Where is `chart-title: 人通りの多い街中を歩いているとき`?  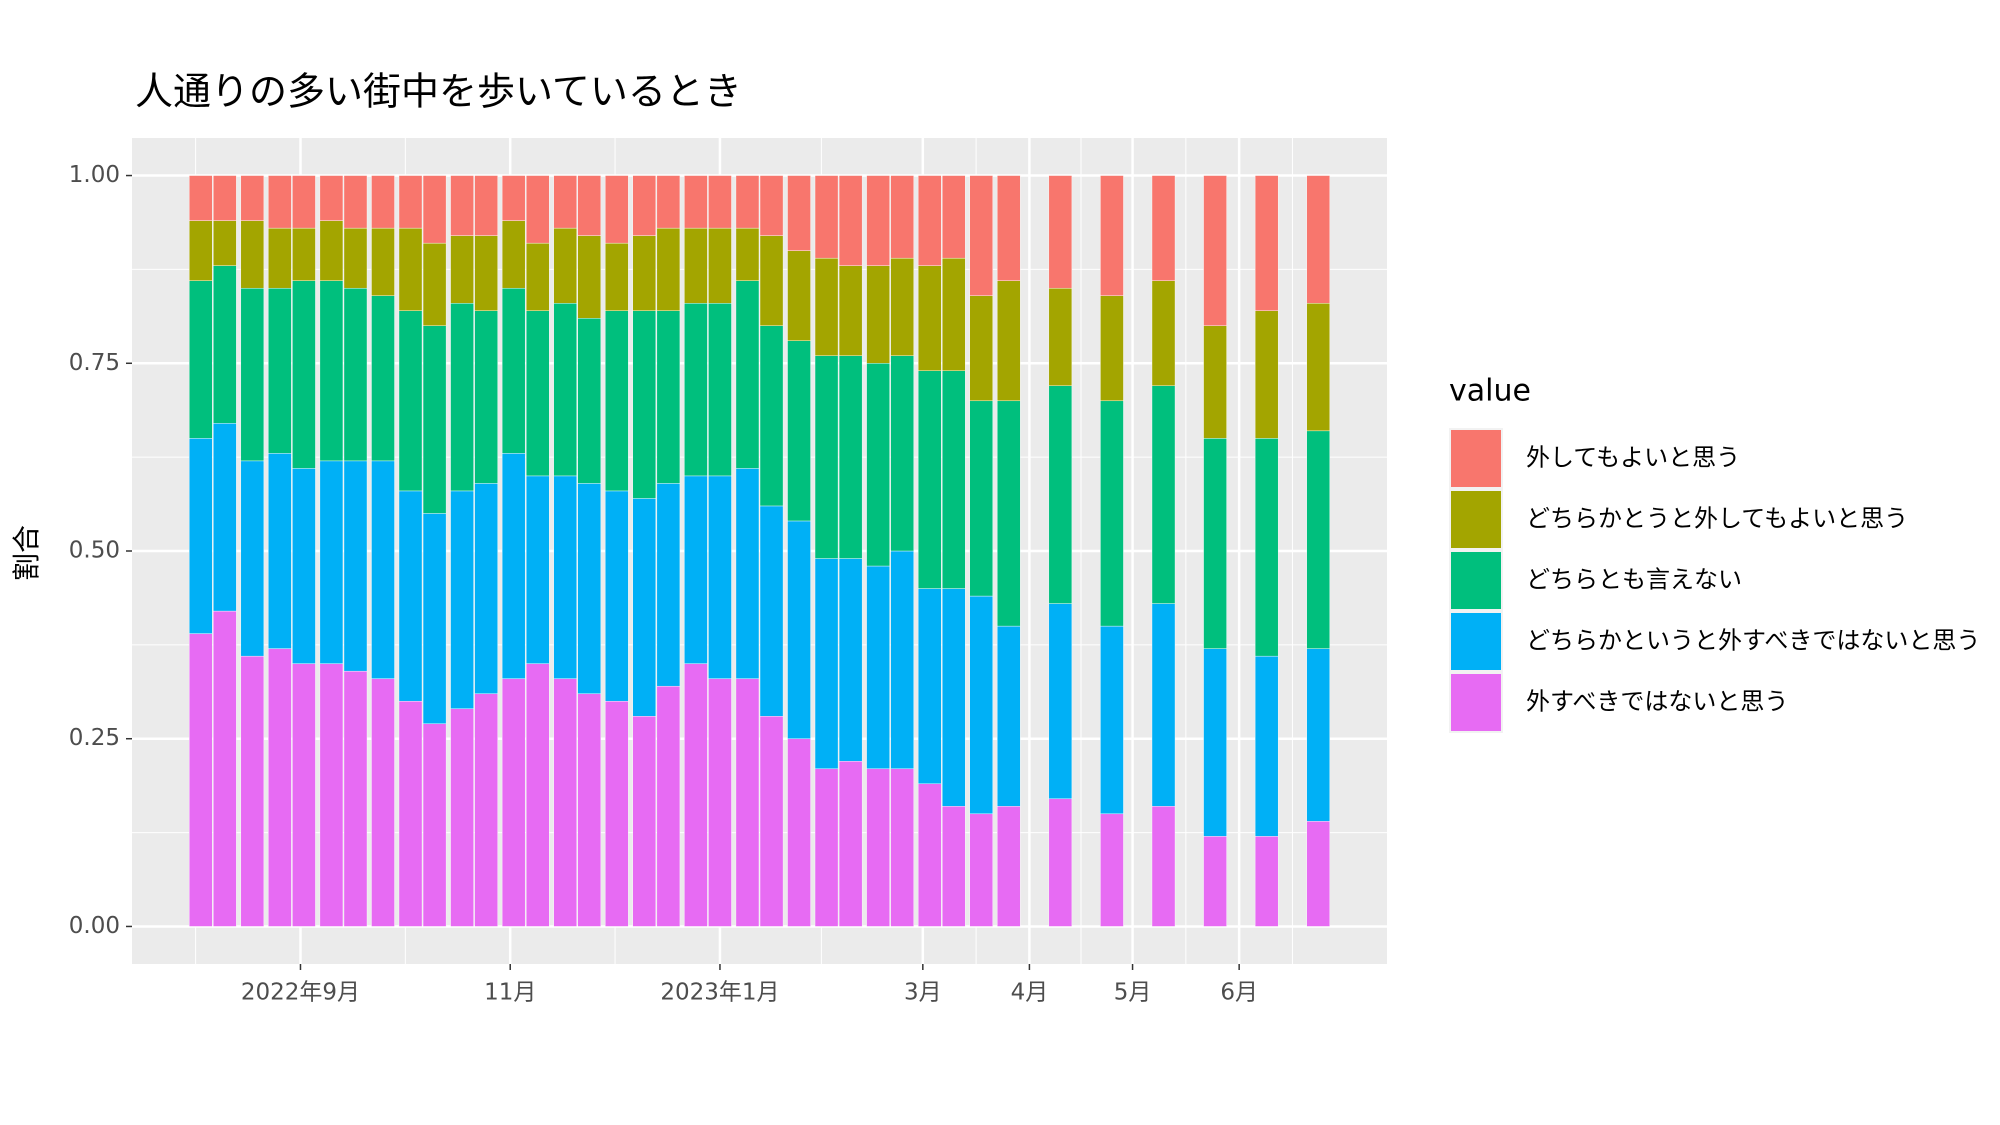
chart-title: 人通りの多い街中を歩いているとき is located at coordinates (438, 92).